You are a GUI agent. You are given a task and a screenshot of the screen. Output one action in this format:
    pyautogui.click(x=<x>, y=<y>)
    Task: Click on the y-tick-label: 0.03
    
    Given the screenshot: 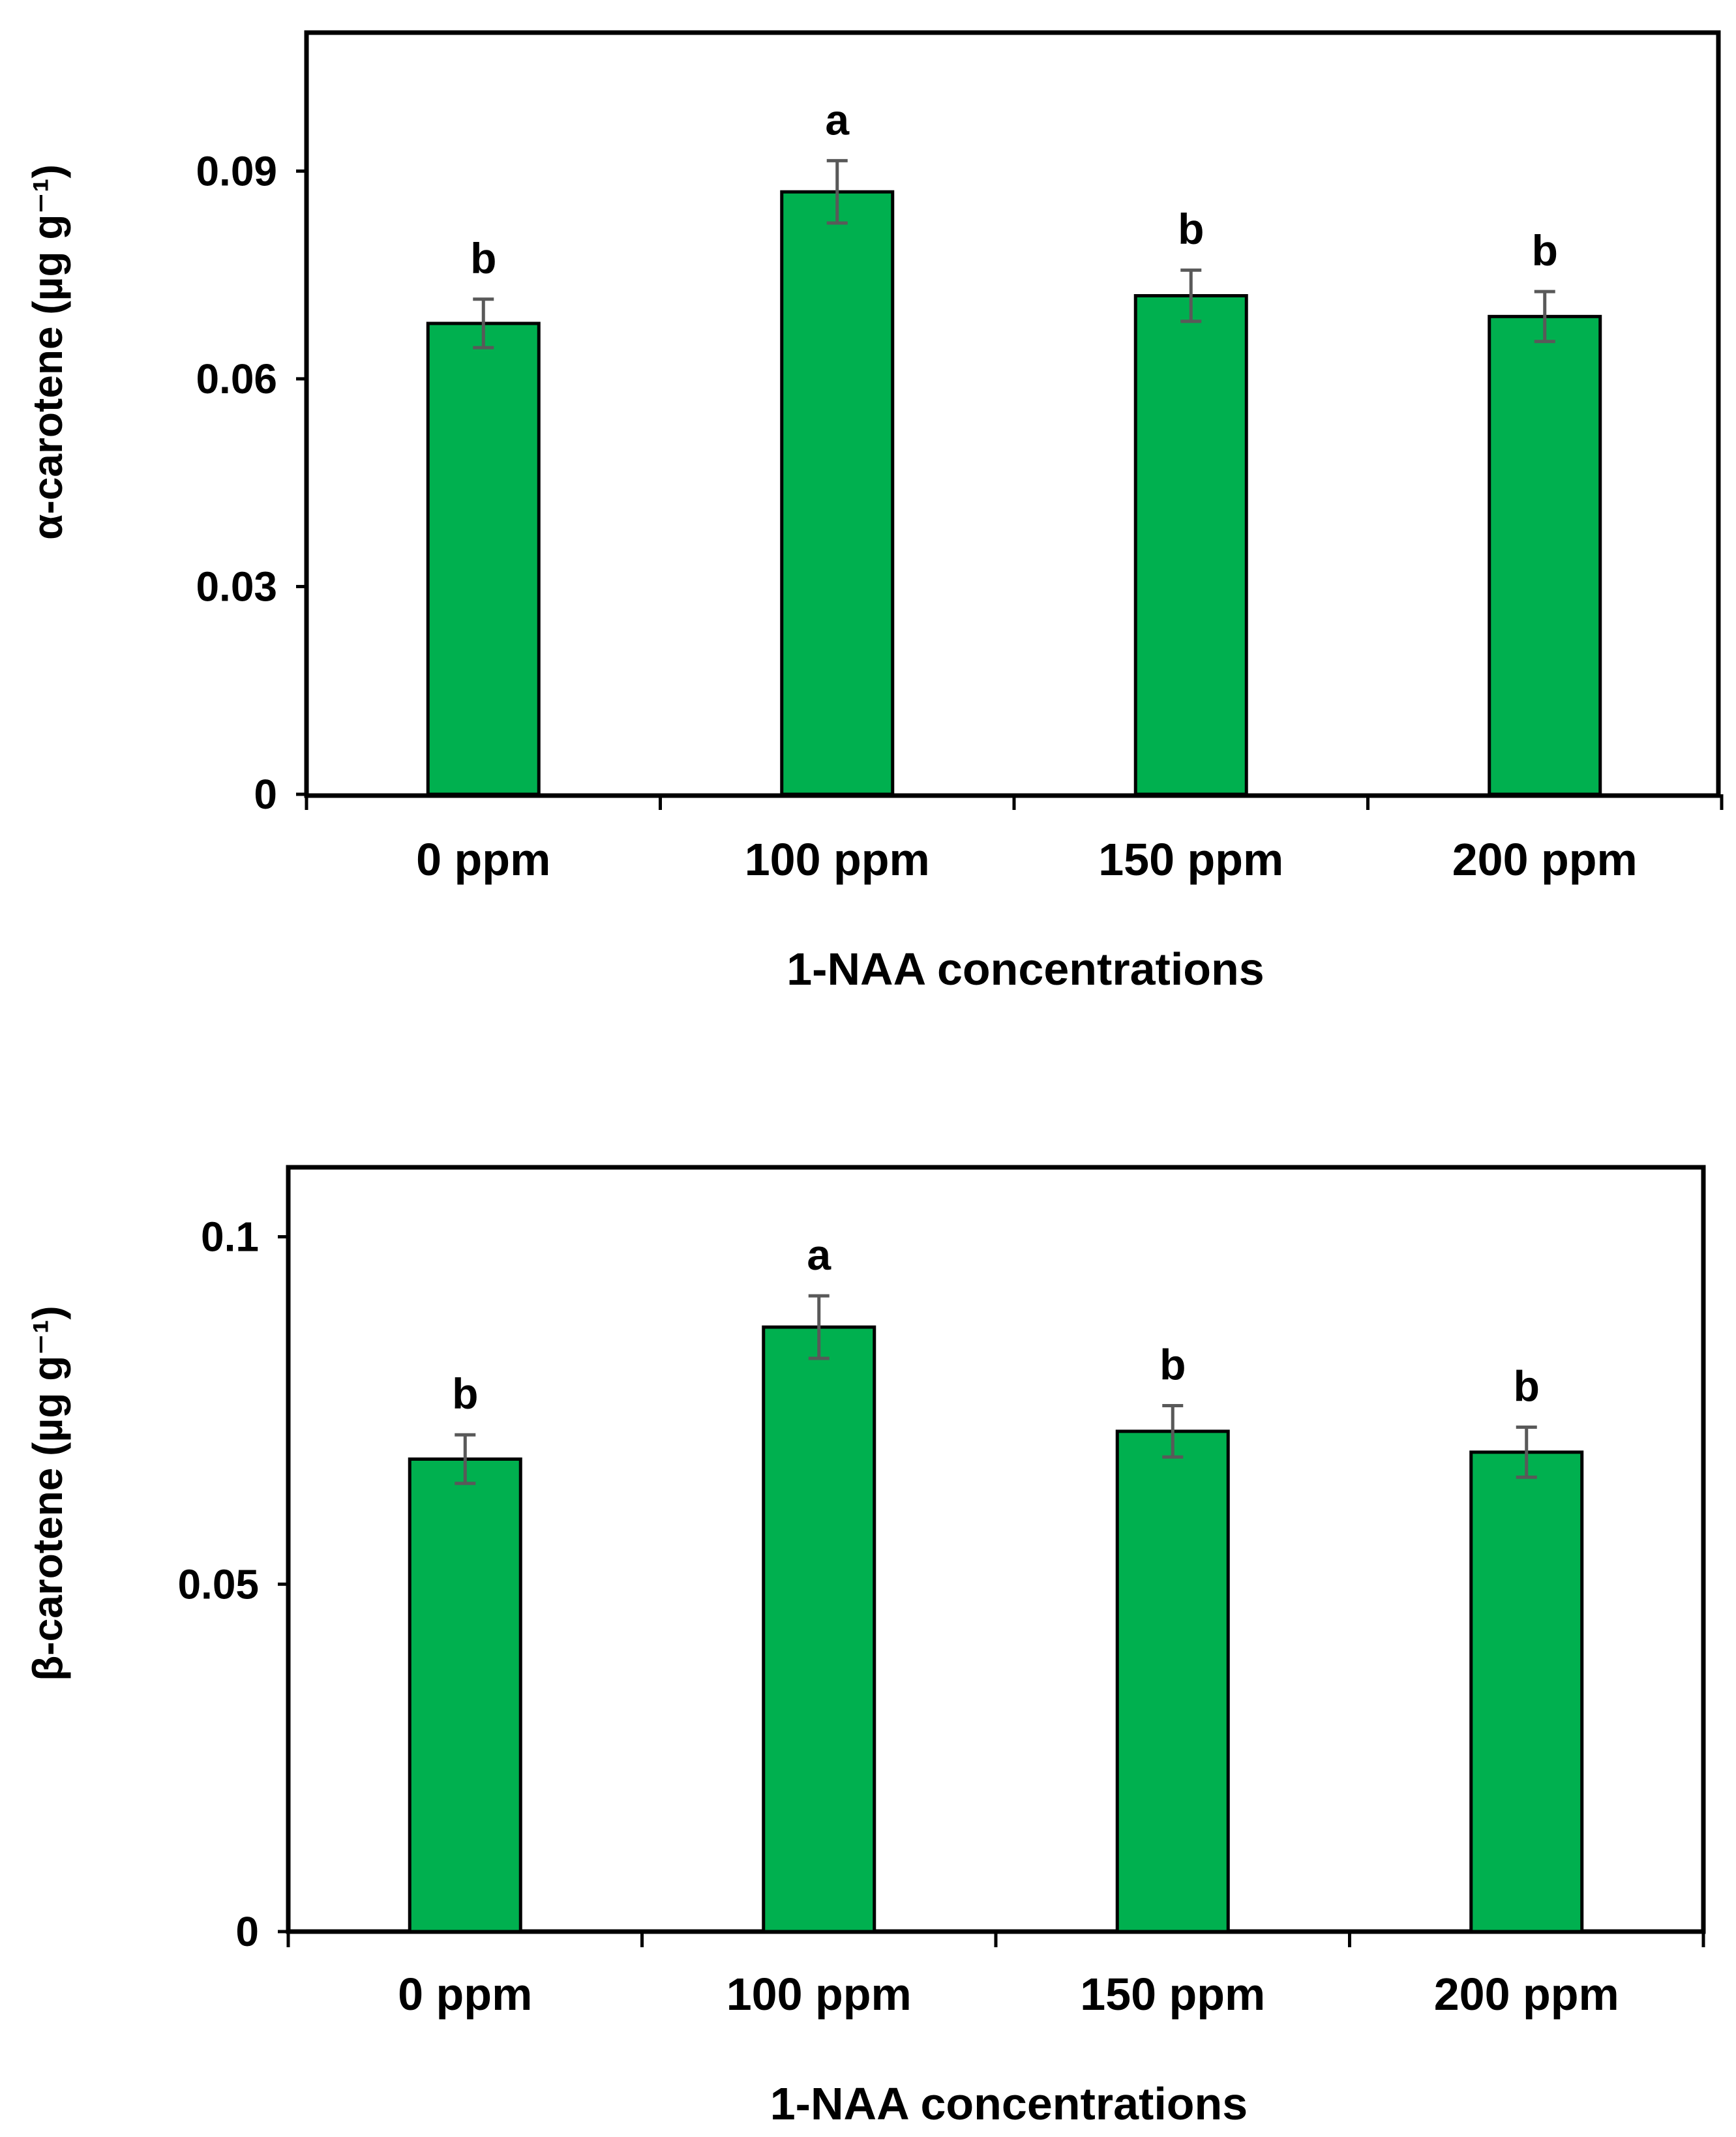 What is the action you would take?
    pyautogui.click(x=236, y=586)
    